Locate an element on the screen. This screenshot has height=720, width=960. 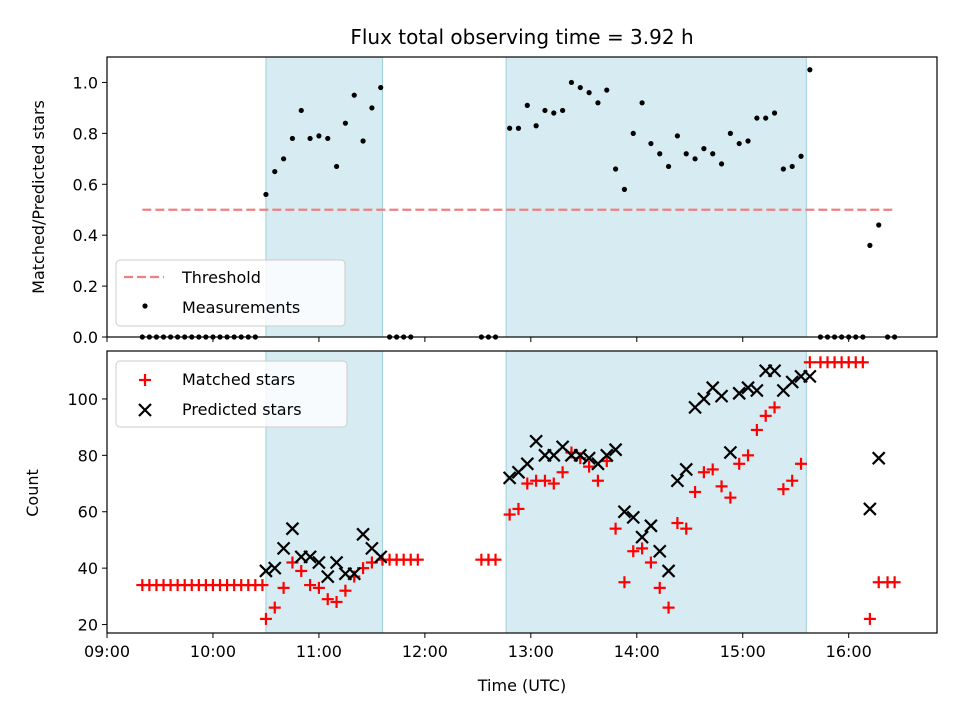
legend-matched-label: Matched stars is located at coordinates (238, 379).